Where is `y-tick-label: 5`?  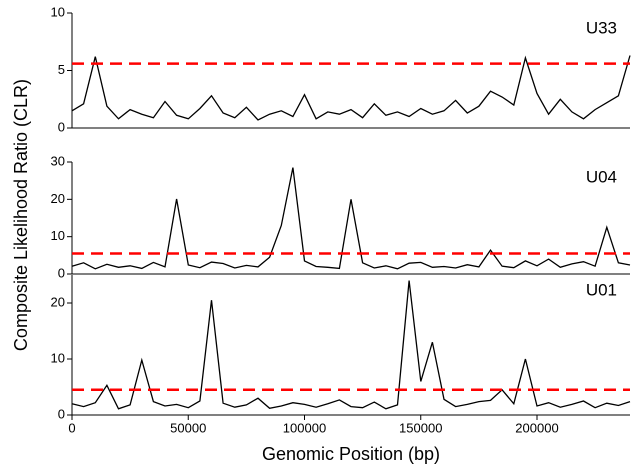
y-tick-label: 5 is located at coordinates (61, 69).